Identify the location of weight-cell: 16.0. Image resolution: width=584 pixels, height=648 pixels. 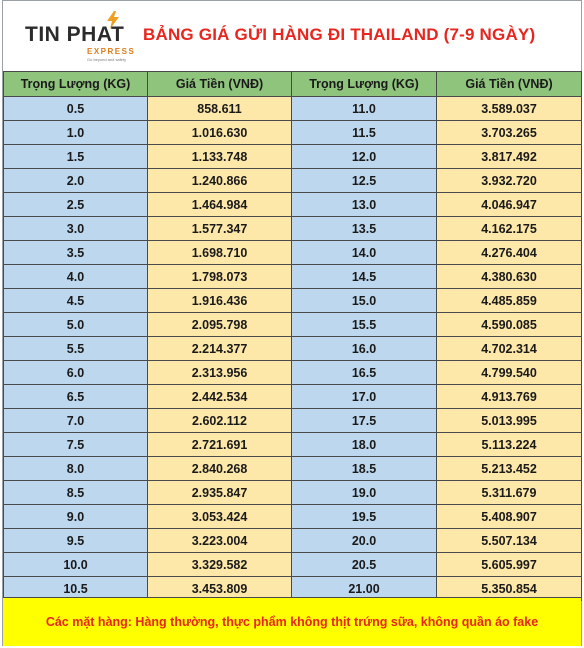
(364, 348).